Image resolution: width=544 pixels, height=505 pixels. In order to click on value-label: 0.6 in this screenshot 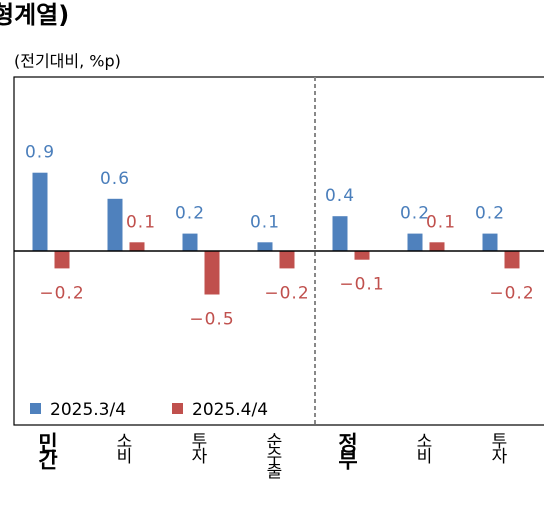, I will do `click(115, 179)`.